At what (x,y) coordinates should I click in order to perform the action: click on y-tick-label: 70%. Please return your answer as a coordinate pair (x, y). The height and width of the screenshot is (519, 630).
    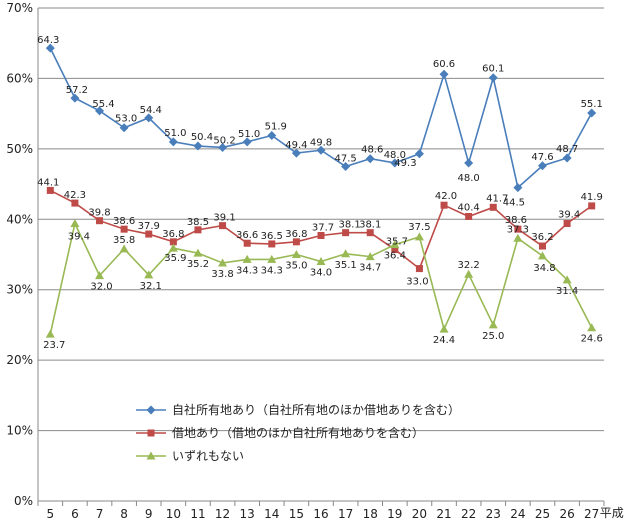
    Looking at the image, I should click on (19, 8).